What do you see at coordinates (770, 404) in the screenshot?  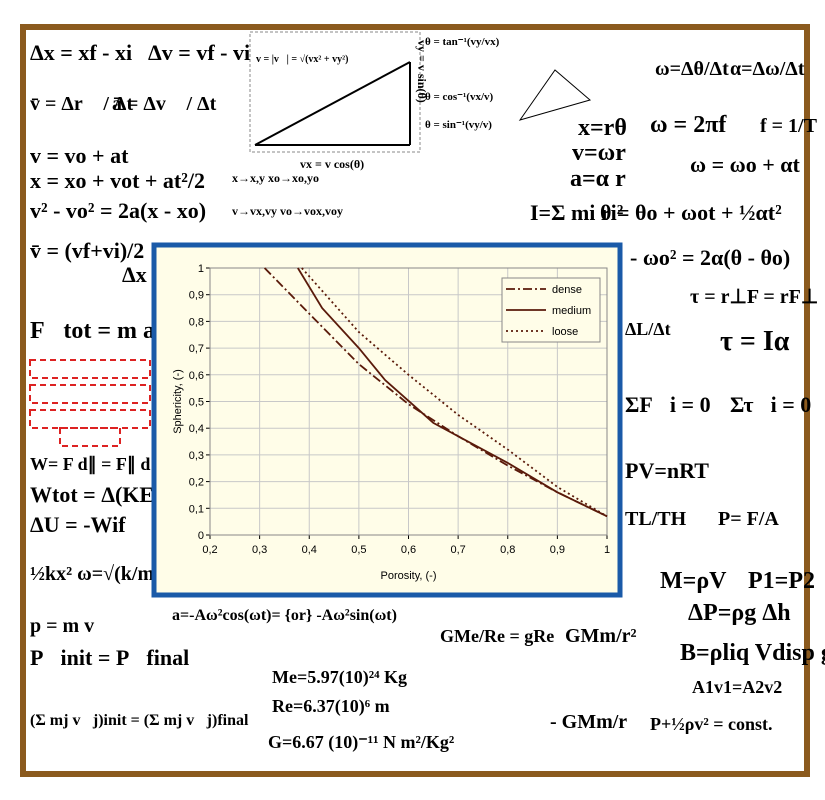 I see `formula: Στ⃗i = 0` at bounding box center [770, 404].